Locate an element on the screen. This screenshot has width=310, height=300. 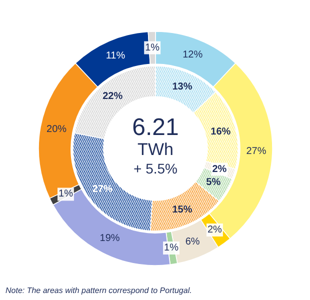
data-label: 16% is located at coordinates (220, 132).